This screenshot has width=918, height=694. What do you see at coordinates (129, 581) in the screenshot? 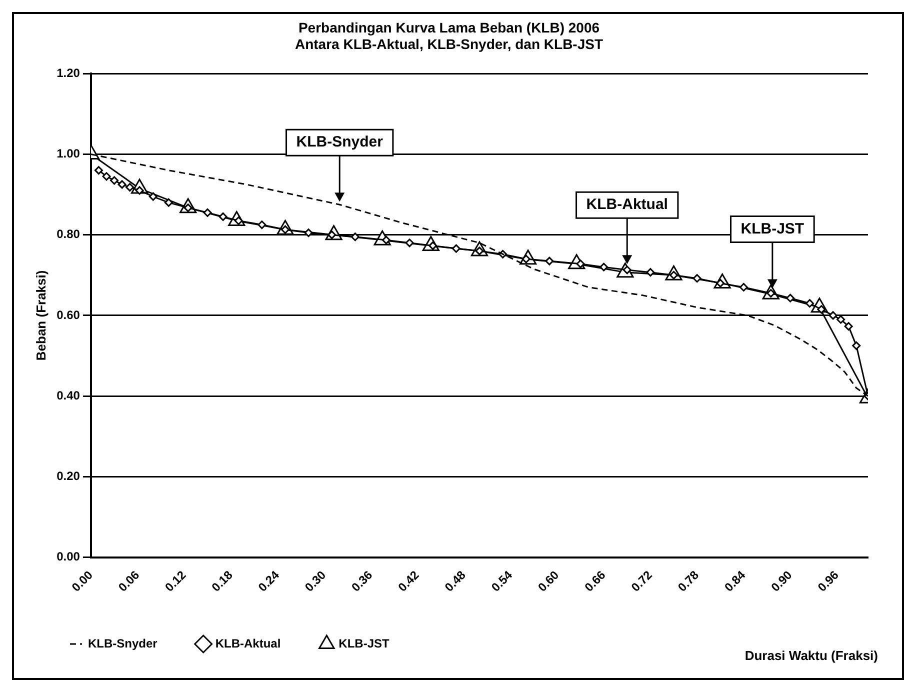
I see `x-tick-label: 0.06` at bounding box center [129, 581].